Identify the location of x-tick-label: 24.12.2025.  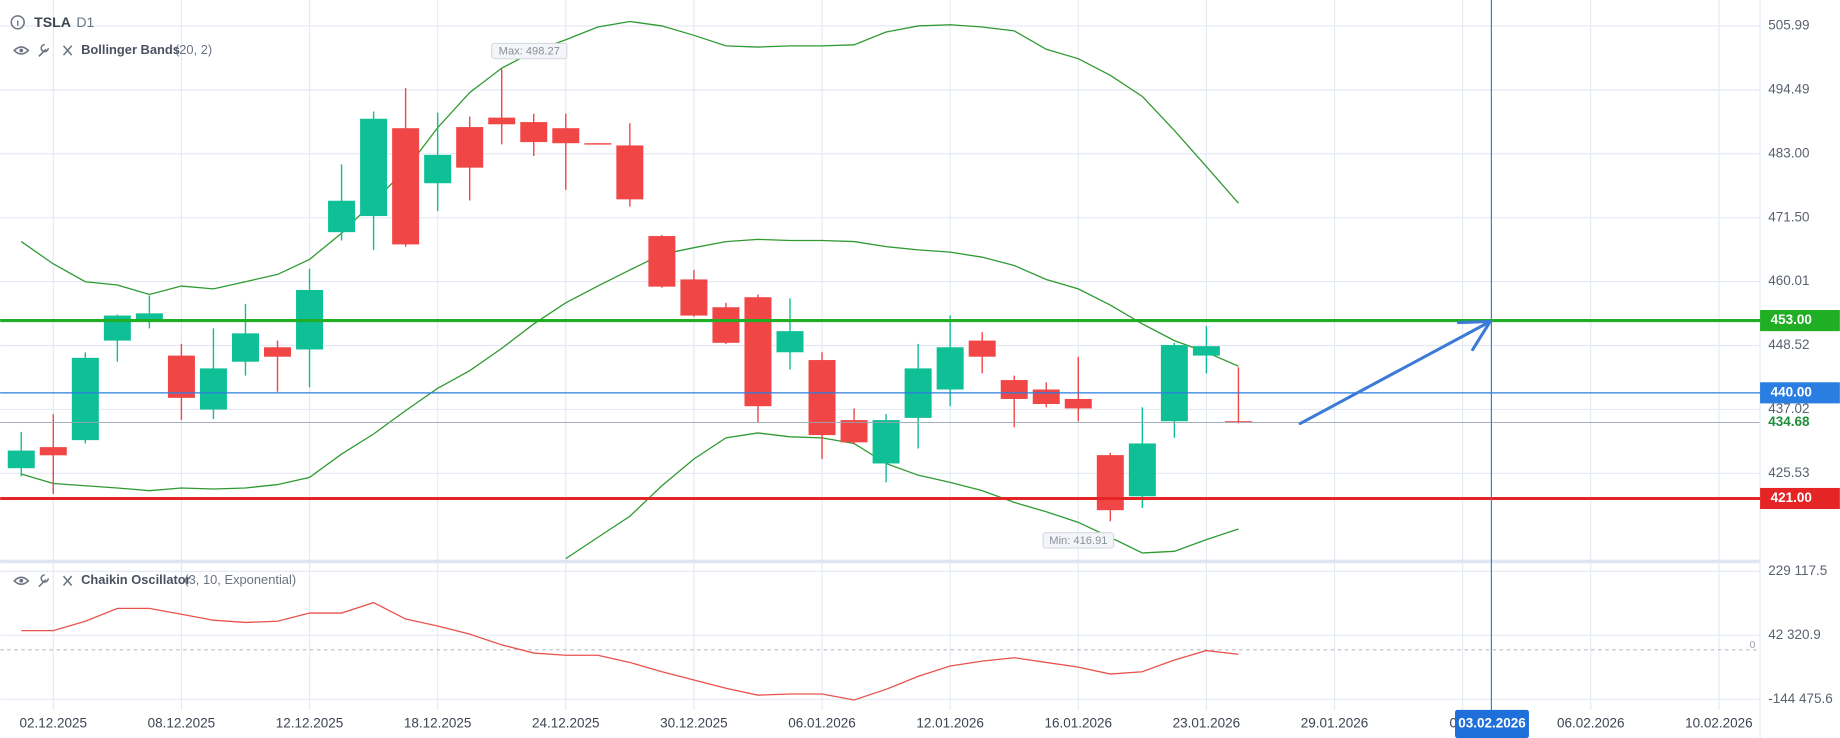
(566, 722).